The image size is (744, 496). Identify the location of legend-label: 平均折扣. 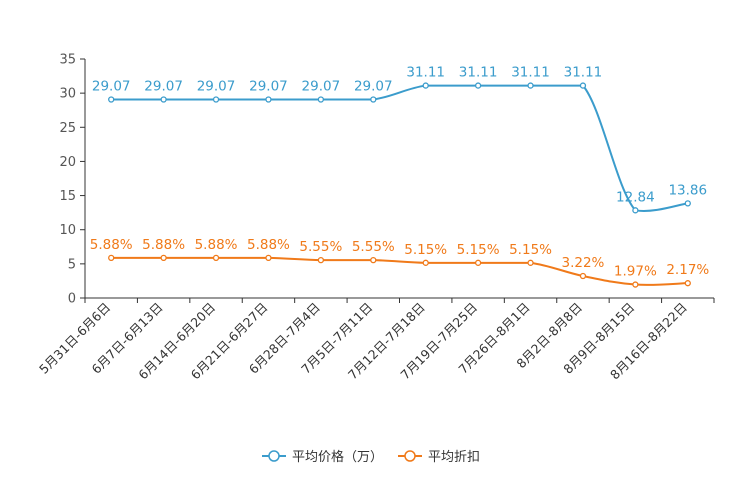
(454, 457).